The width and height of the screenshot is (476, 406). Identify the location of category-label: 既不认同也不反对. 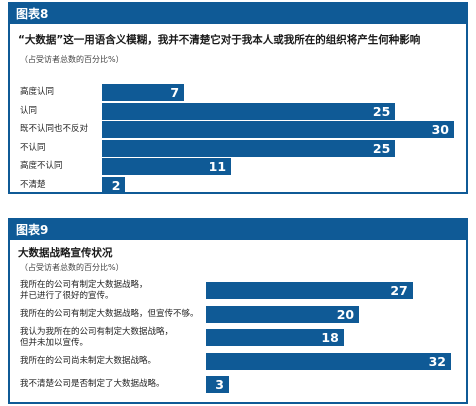
(54, 129).